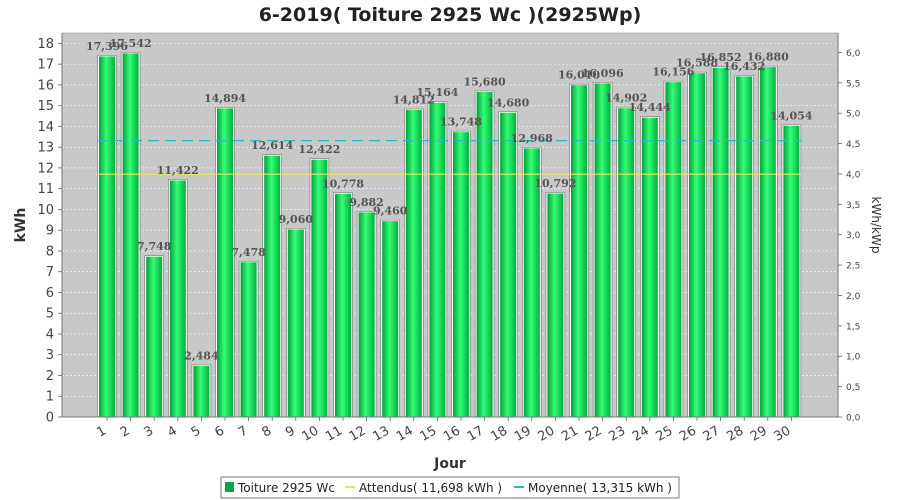  I want to click on data-label: 15,680, so click(485, 82).